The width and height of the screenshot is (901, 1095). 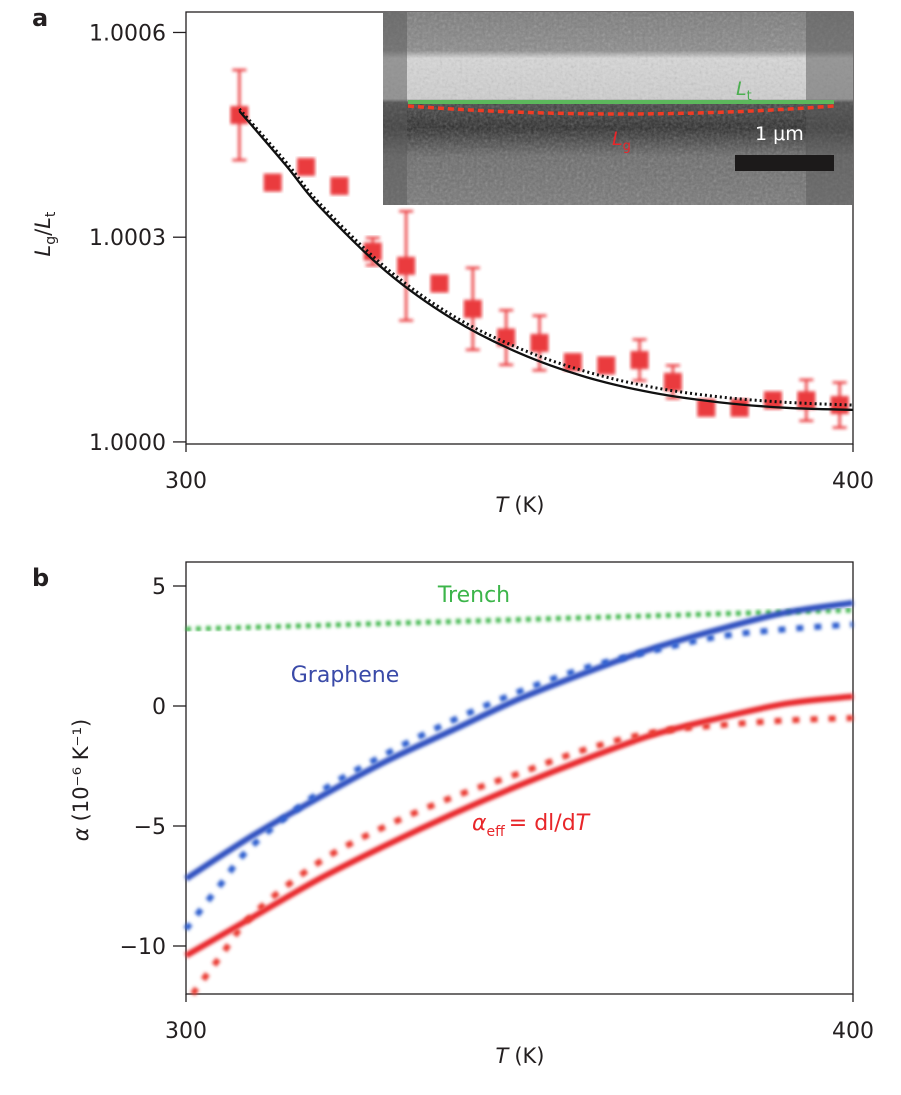 I want to click on lt-label: Lt, so click(x=744, y=91).